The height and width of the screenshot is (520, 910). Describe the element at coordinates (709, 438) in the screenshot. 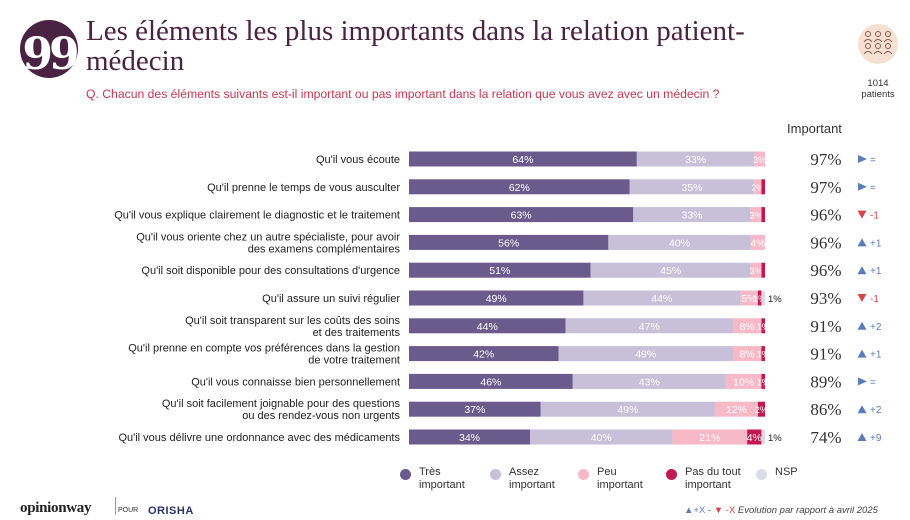

I see `data-label: 21%` at that location.